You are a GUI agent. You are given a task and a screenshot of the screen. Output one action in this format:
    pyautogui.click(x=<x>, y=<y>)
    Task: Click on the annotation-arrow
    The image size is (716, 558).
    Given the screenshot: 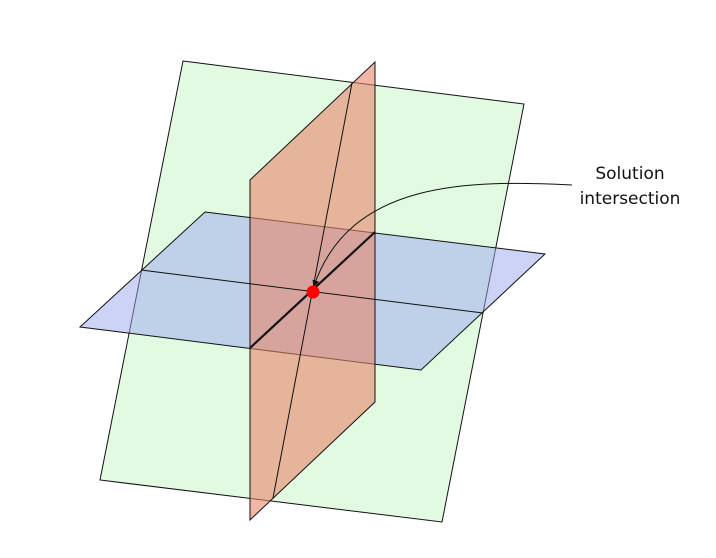 What is the action you would take?
    pyautogui.click(x=442, y=235)
    